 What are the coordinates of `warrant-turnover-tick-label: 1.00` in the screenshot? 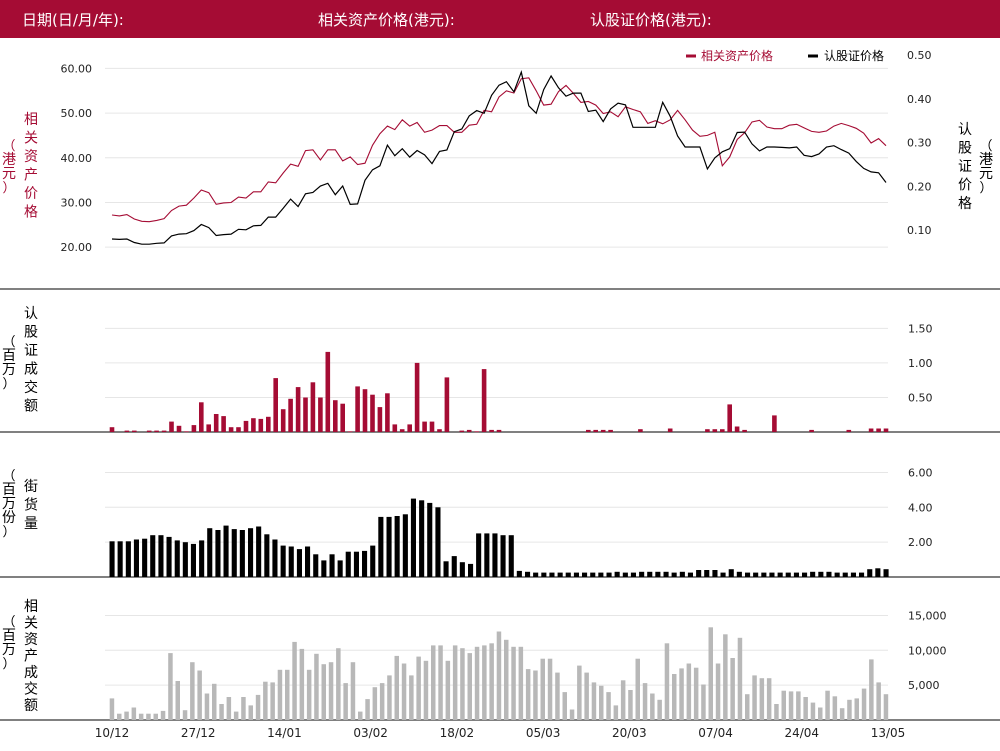 It's located at (920, 363).